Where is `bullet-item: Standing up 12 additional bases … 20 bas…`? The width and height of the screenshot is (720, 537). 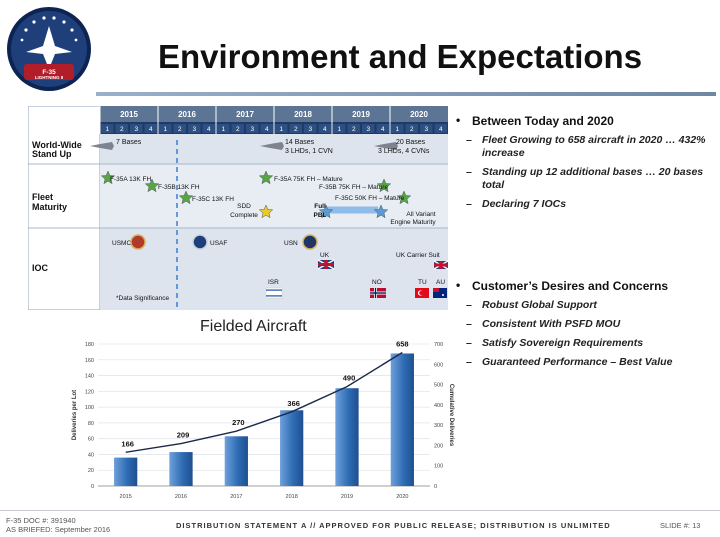 bullet-item: Standing up 12 additional bases … 20 bas… is located at coordinates (584, 179).